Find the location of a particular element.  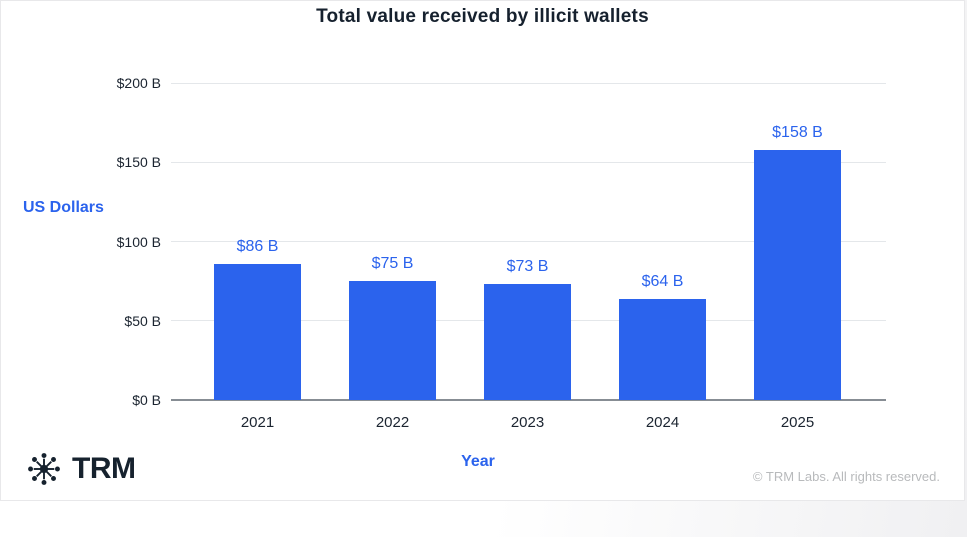

bar-2024 is located at coordinates (662, 349).